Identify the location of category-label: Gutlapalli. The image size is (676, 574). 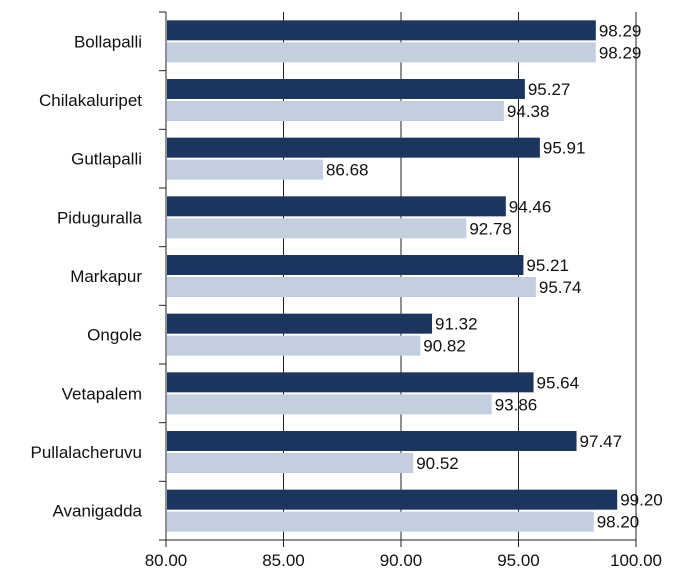
(106, 159).